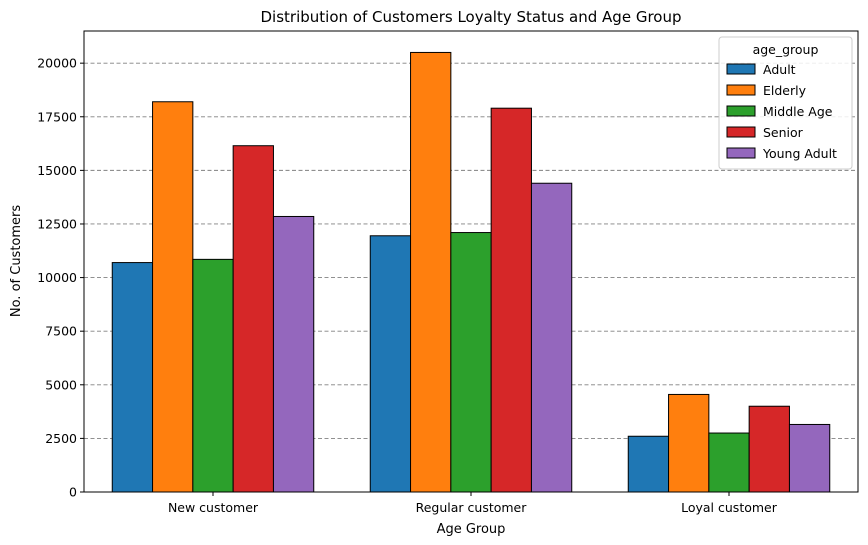 The height and width of the screenshot is (545, 868). What do you see at coordinates (786, 49) in the screenshot?
I see `legend-title: age_group` at bounding box center [786, 49].